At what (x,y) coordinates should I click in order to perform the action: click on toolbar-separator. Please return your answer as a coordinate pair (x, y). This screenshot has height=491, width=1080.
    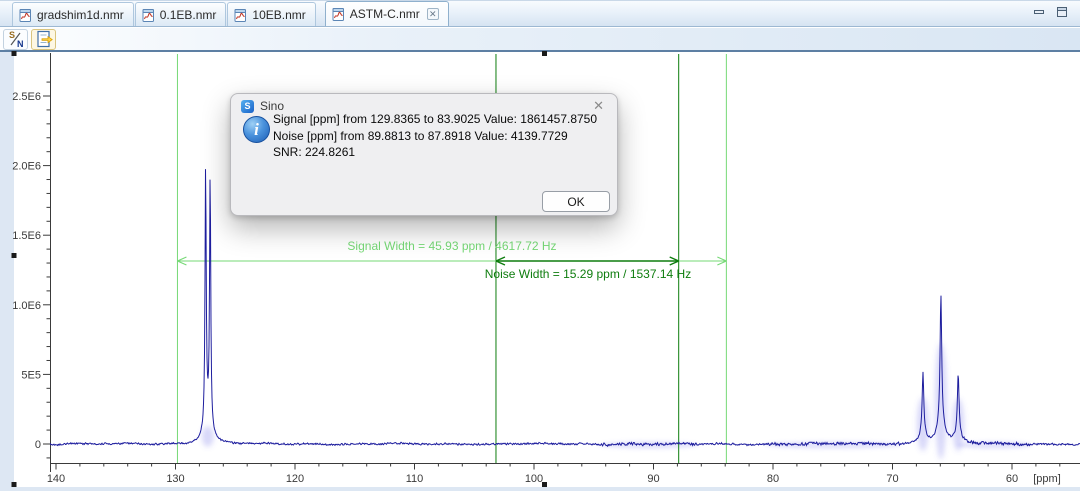
    Looking at the image, I should click on (540, 51).